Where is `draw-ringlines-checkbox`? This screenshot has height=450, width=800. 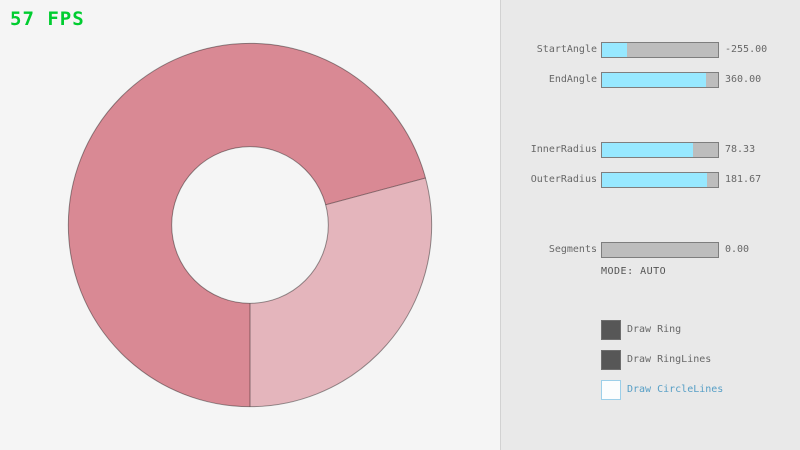 draw-ringlines-checkbox is located at coordinates (611, 360).